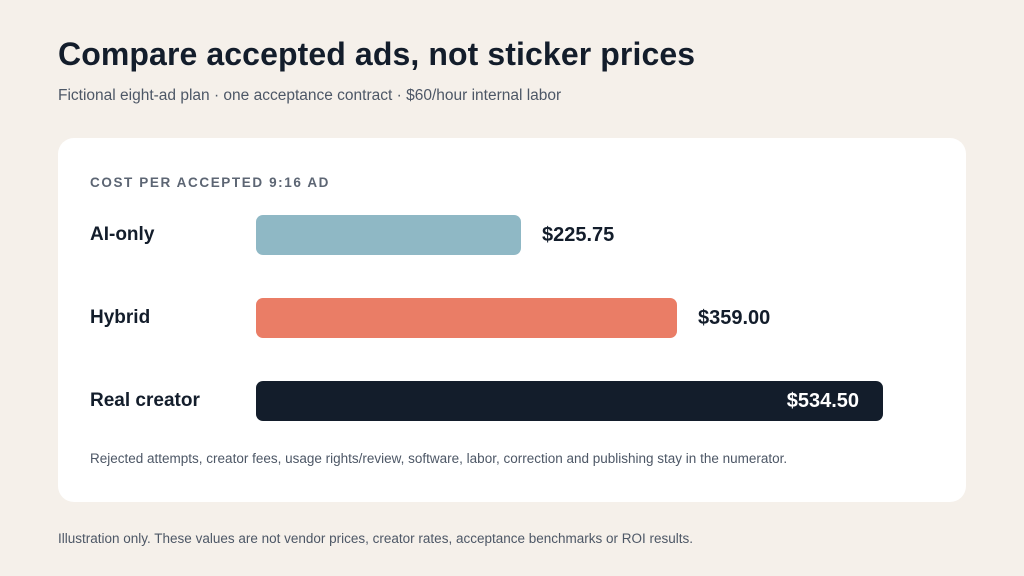 This screenshot has height=576, width=1024. What do you see at coordinates (122, 234) in the screenshot?
I see `category-label: AI-only` at bounding box center [122, 234].